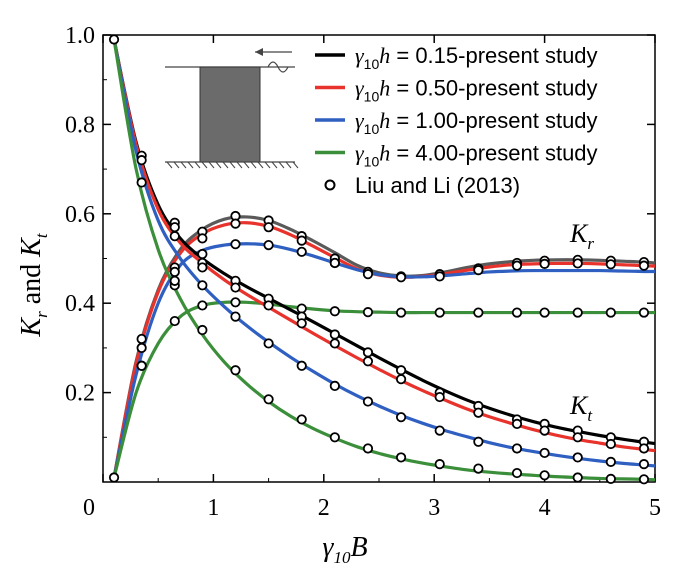 This screenshot has width=673, height=568. What do you see at coordinates (330, 185) in the screenshot?
I see `legend-marker` at bounding box center [330, 185].